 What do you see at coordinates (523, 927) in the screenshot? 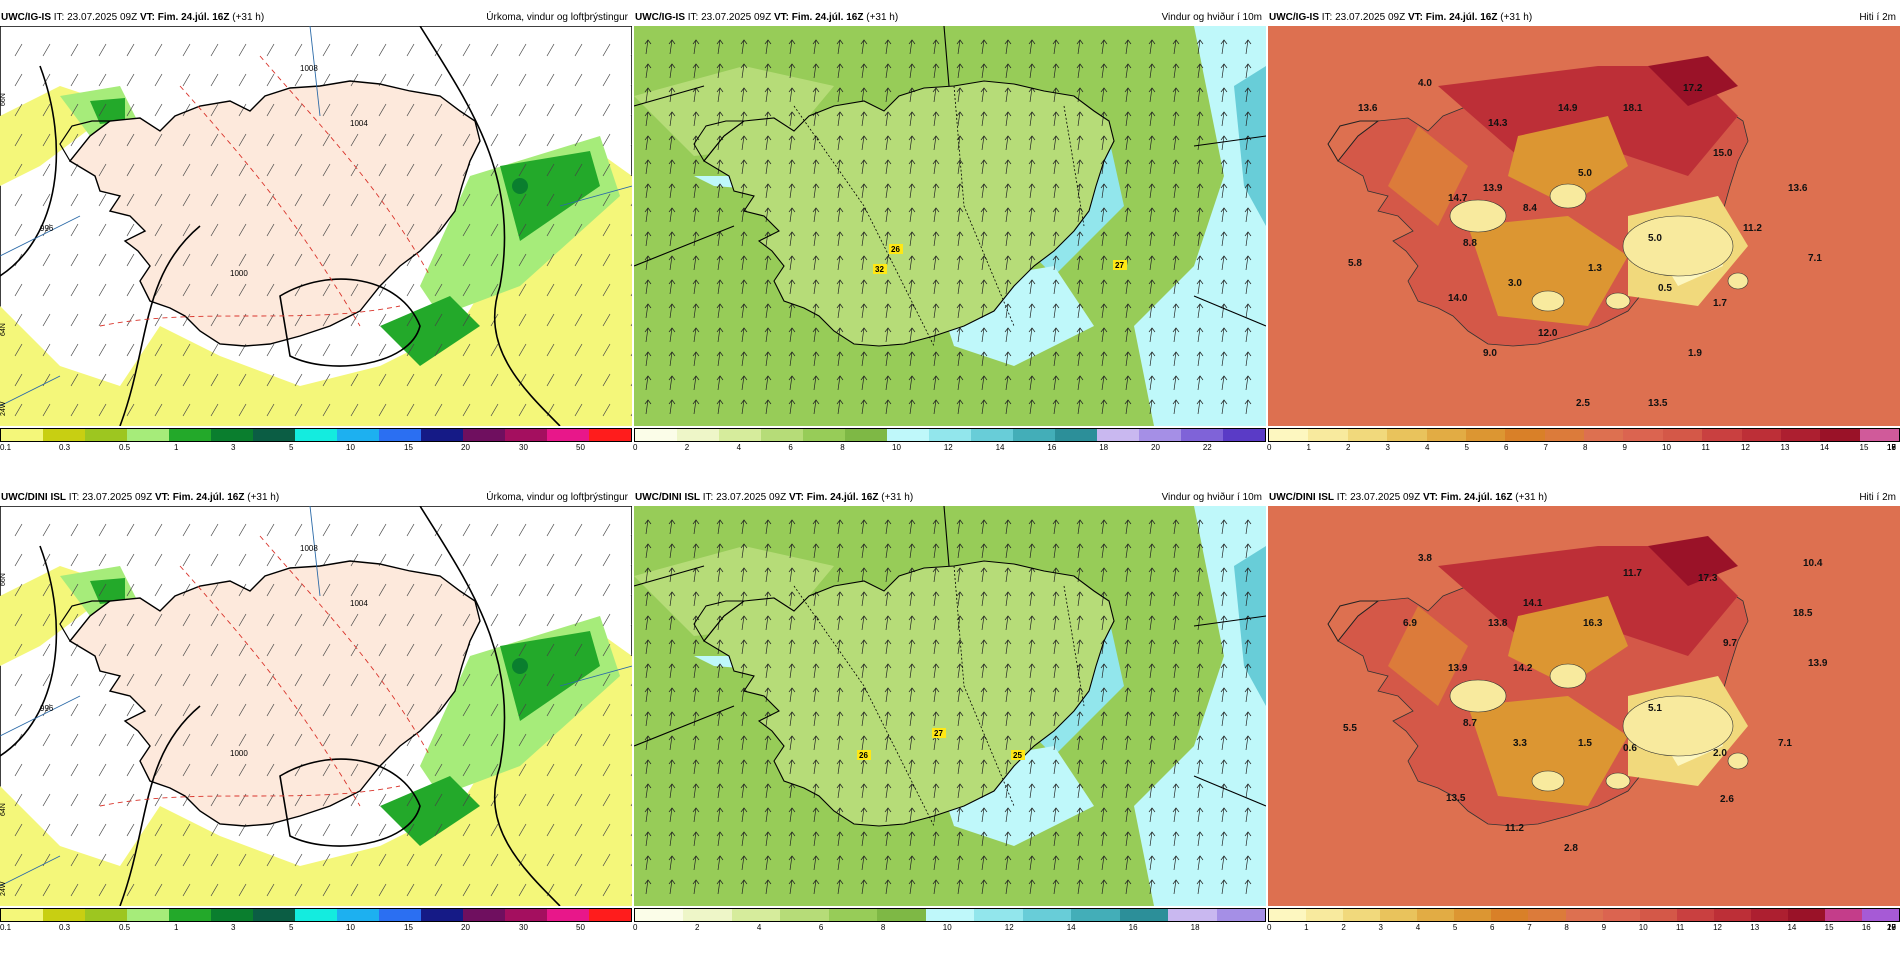
I see `colorbar-tick: 30` at bounding box center [523, 927].